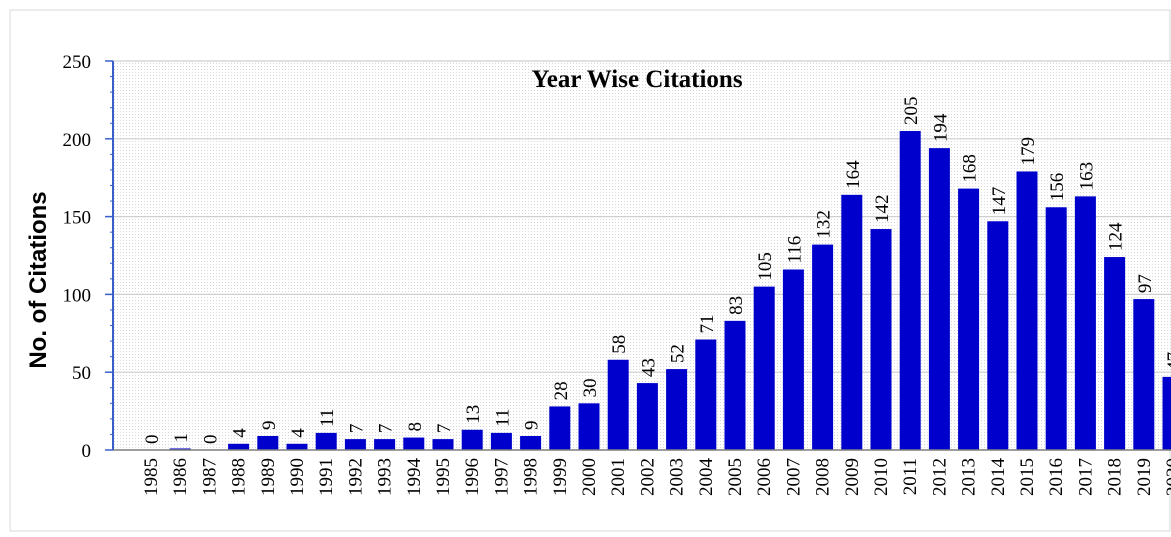 The image size is (1171, 537). What do you see at coordinates (618, 477) in the screenshot?
I see `x-tick-label: 2001` at bounding box center [618, 477].